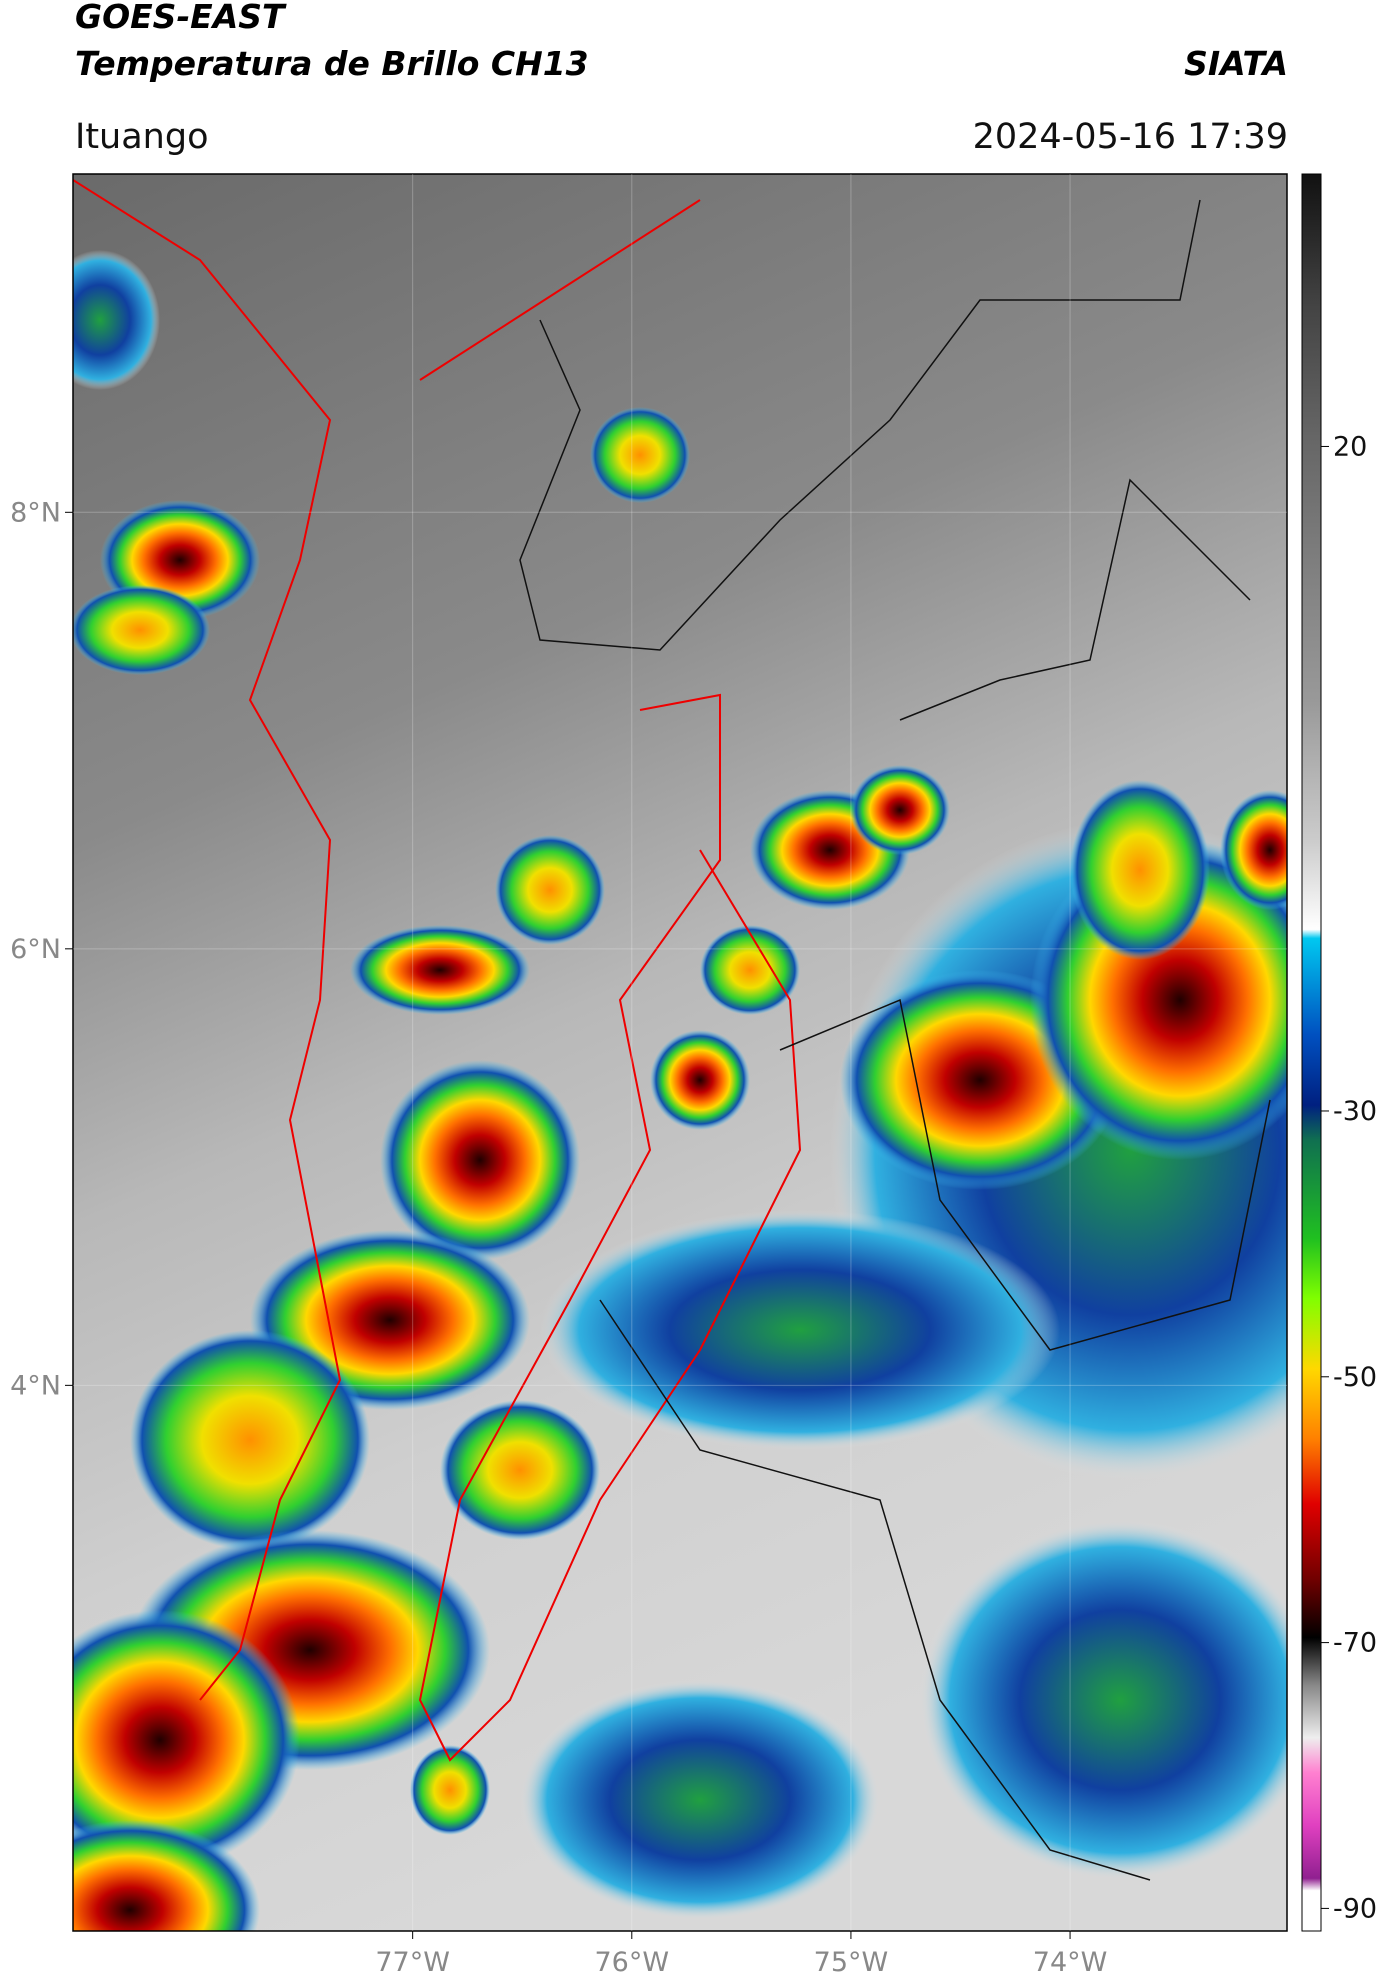 The image size is (1384, 1981). I want to click on colorbar-tick-label: -70, so click(1355, 1643).